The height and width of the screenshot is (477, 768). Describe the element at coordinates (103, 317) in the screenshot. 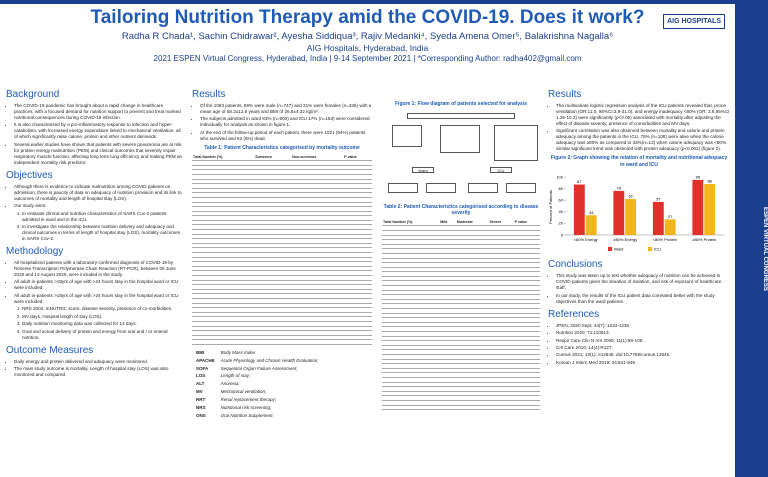

I see `list-item: MV days, Hospital length of stay (LOS).` at that location.